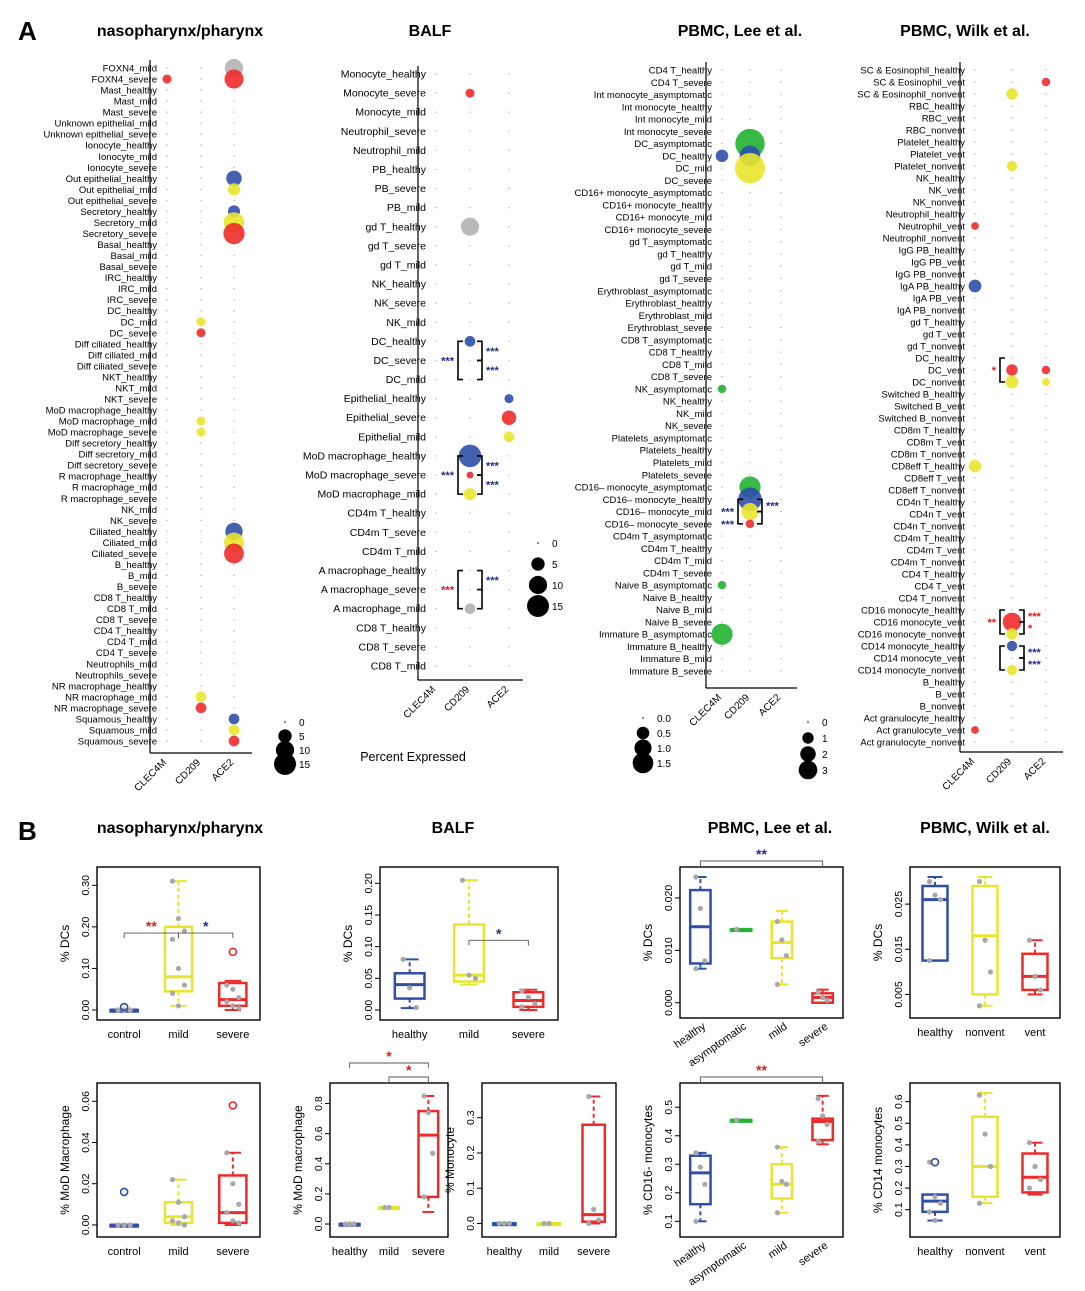 Image resolution: width=1085 pixels, height=1291 pixels. Describe the element at coordinates (116, 675) in the screenshot. I see `row-label: Neutrophils_severe` at that location.